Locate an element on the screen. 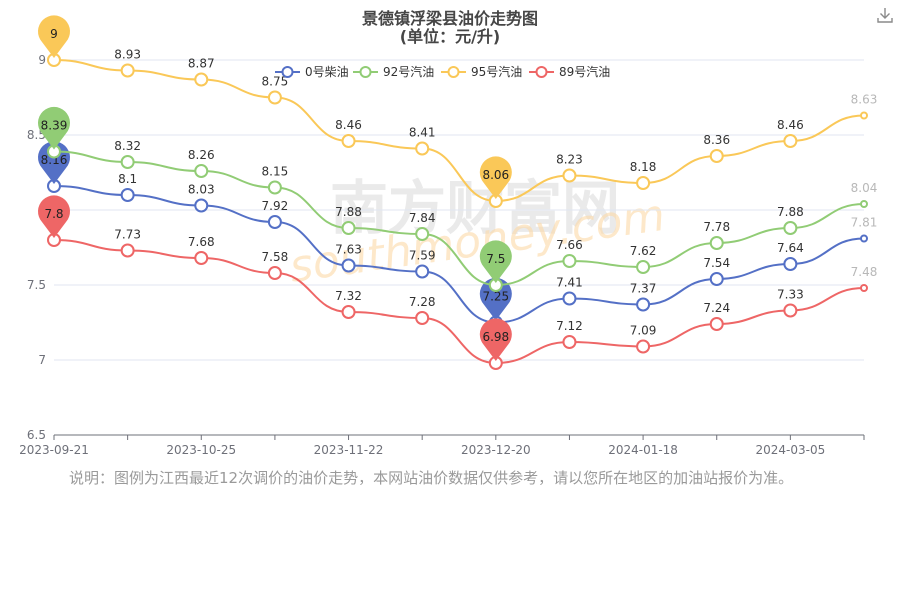 Image resolution: width=900 pixels, height=600 pixels. min-pin: 6.98 is located at coordinates (495, 339).